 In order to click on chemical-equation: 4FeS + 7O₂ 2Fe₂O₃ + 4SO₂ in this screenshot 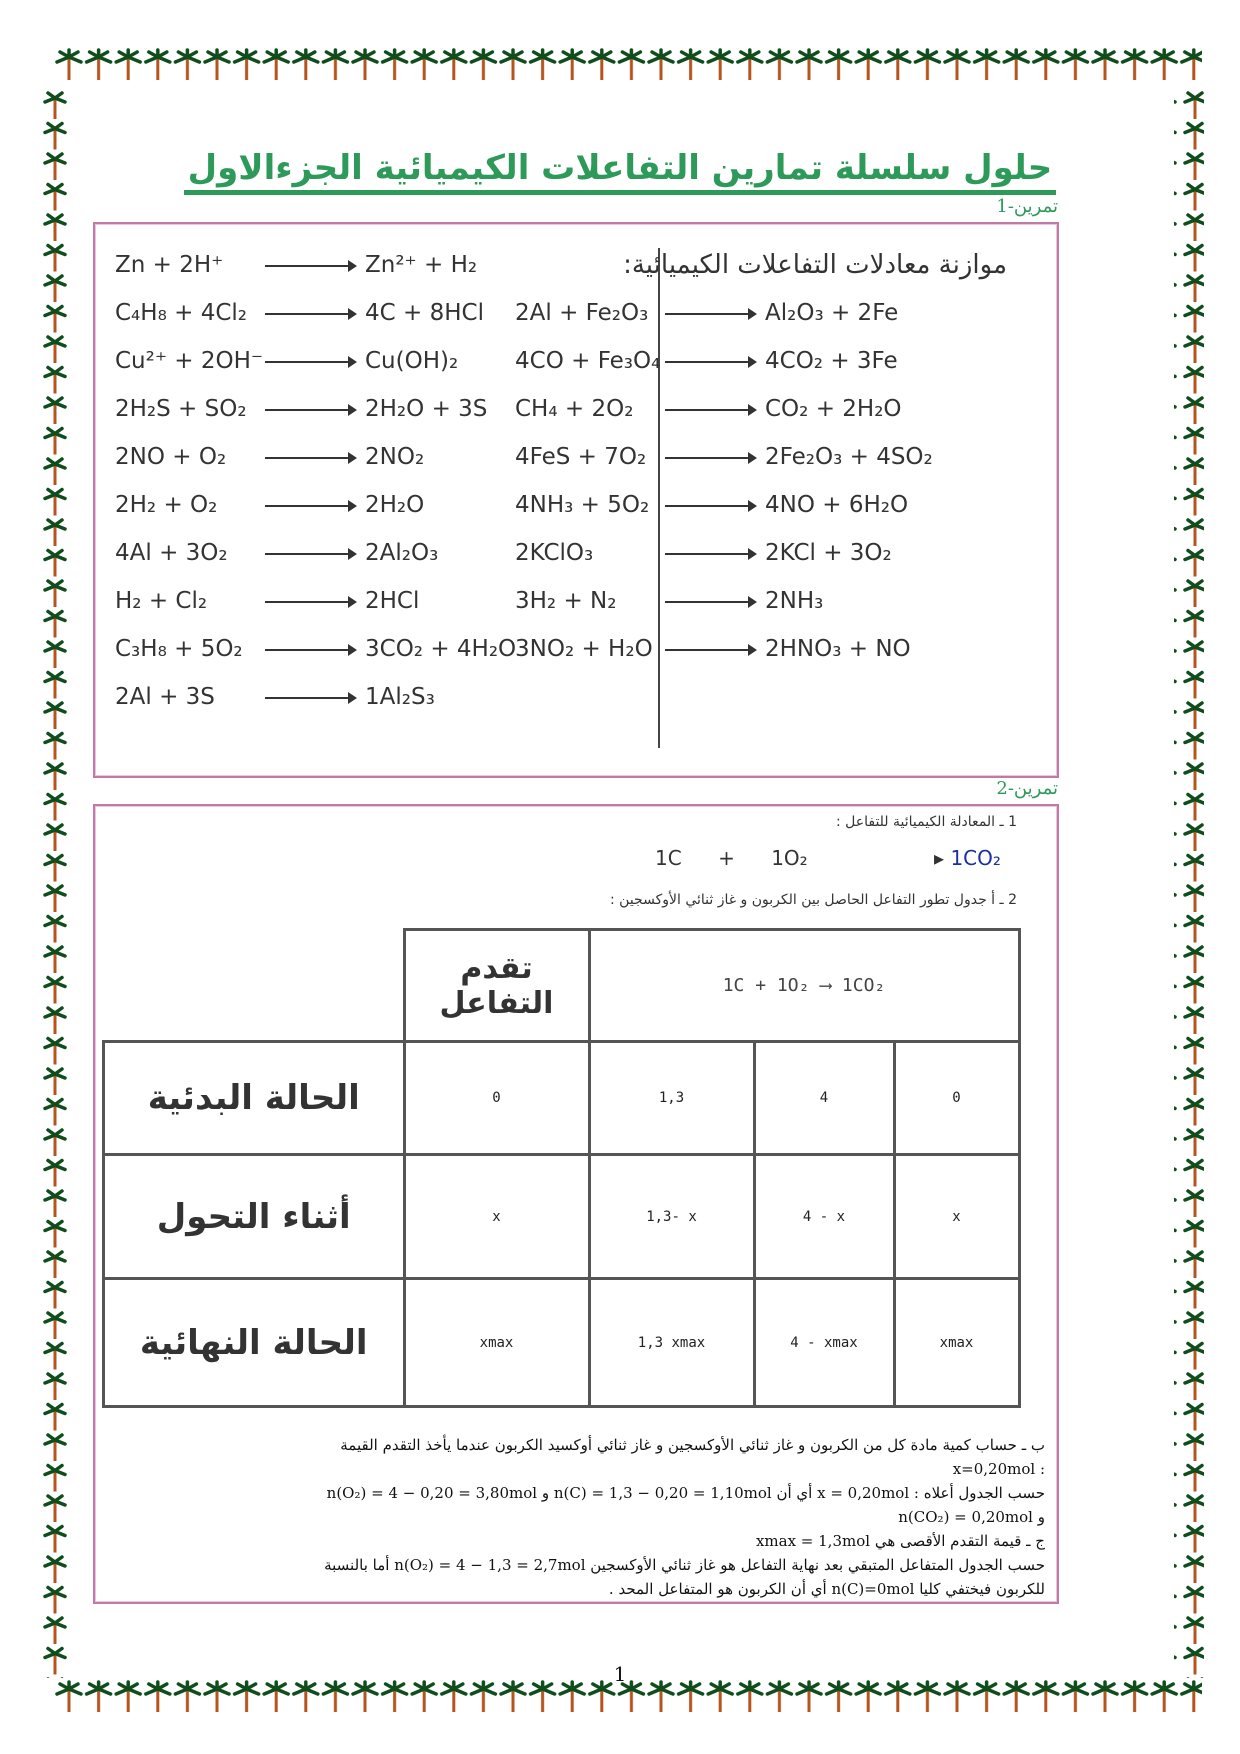, I will do `click(724, 457)`.